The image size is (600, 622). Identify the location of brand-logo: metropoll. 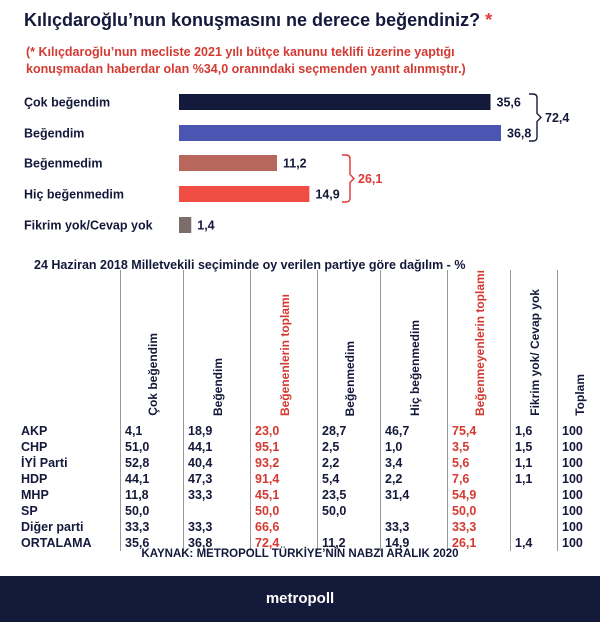
(300, 598).